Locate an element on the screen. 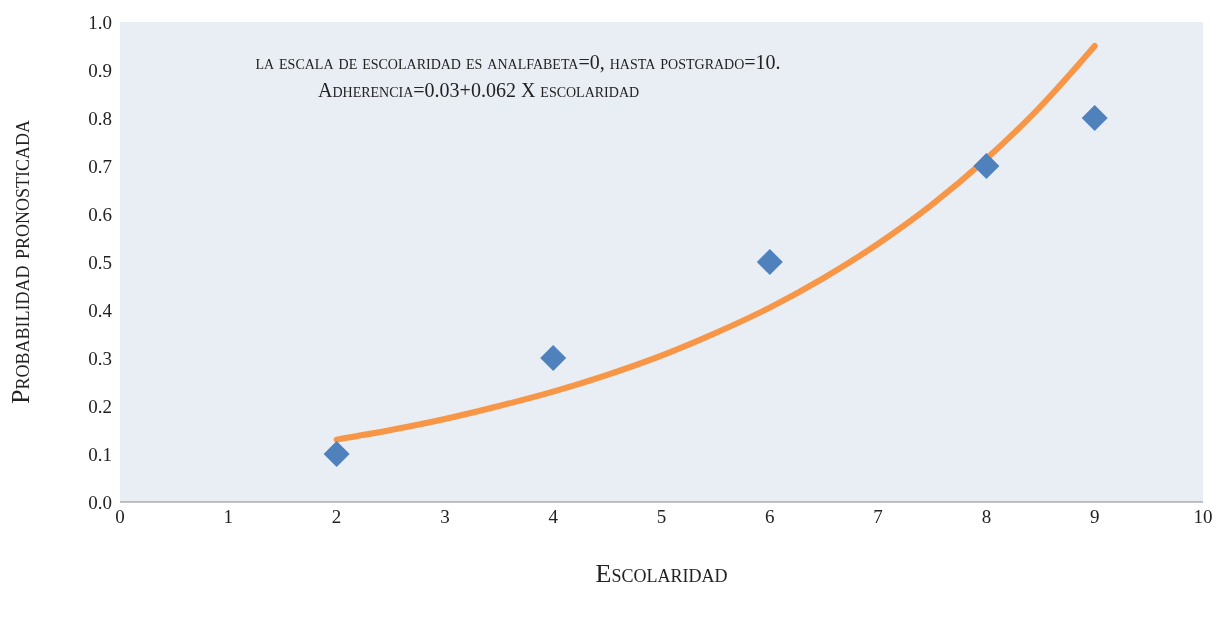  y-tick-label: 0.0 is located at coordinates (100, 502).